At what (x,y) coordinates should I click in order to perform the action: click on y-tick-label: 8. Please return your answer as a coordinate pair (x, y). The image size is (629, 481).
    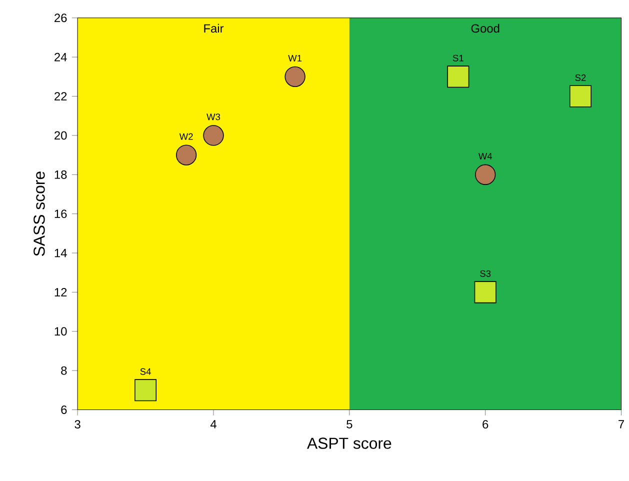
    Looking at the image, I should click on (64, 370).